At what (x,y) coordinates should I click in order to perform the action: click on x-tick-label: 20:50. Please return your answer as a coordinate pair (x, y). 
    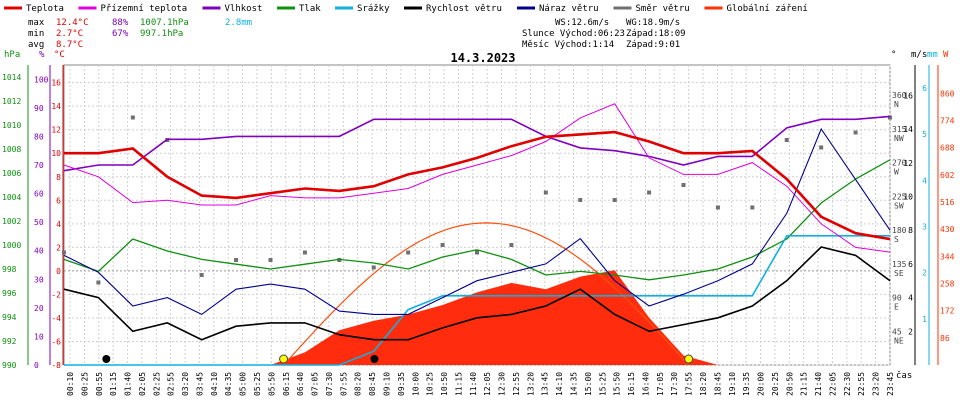
    Looking at the image, I should click on (789, 384).